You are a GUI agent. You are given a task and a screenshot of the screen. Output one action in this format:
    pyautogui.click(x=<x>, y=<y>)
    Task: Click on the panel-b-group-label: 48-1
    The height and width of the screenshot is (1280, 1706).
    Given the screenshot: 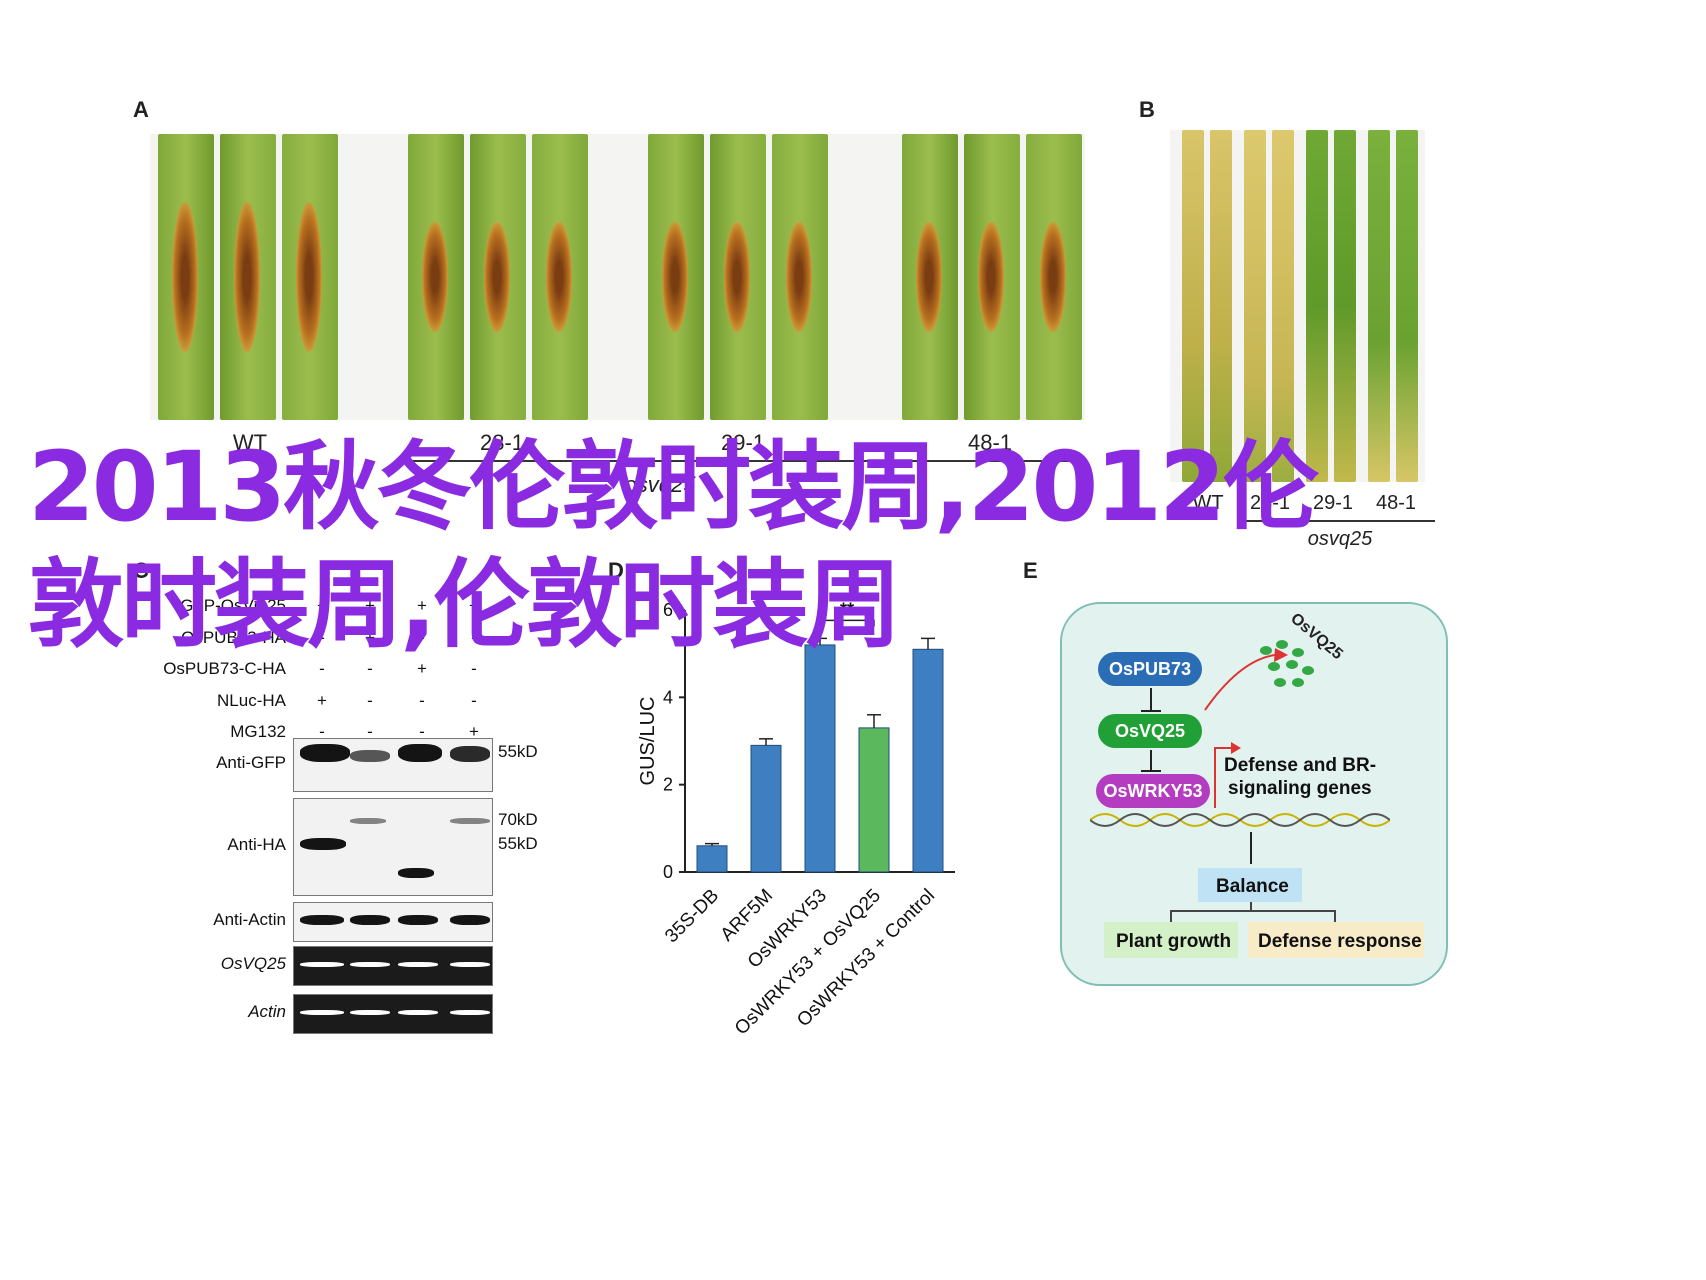 What is the action you would take?
    pyautogui.click(x=1396, y=503)
    